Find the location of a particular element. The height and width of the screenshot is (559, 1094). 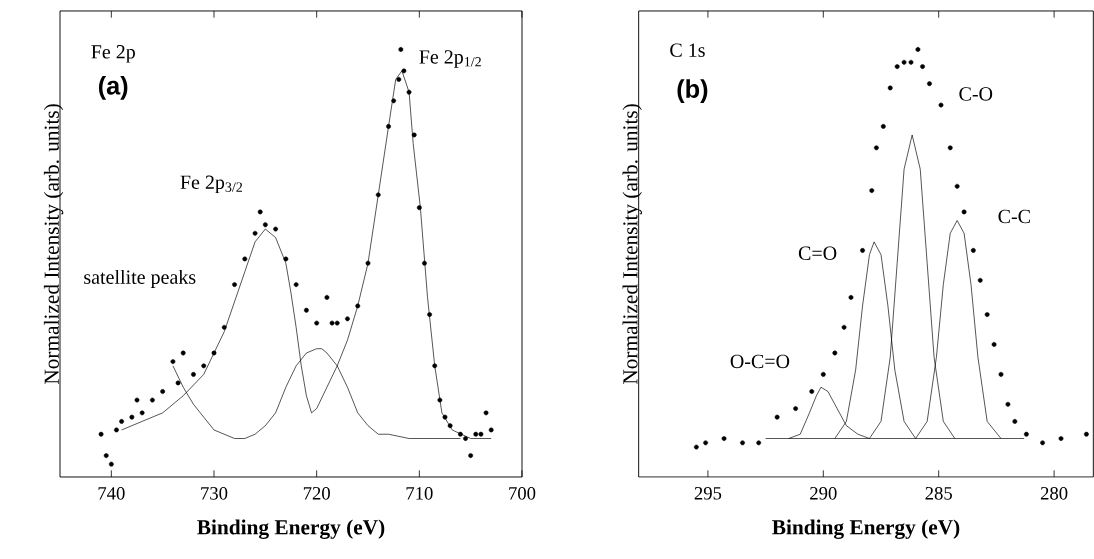

annotation: C=O is located at coordinates (817, 253).